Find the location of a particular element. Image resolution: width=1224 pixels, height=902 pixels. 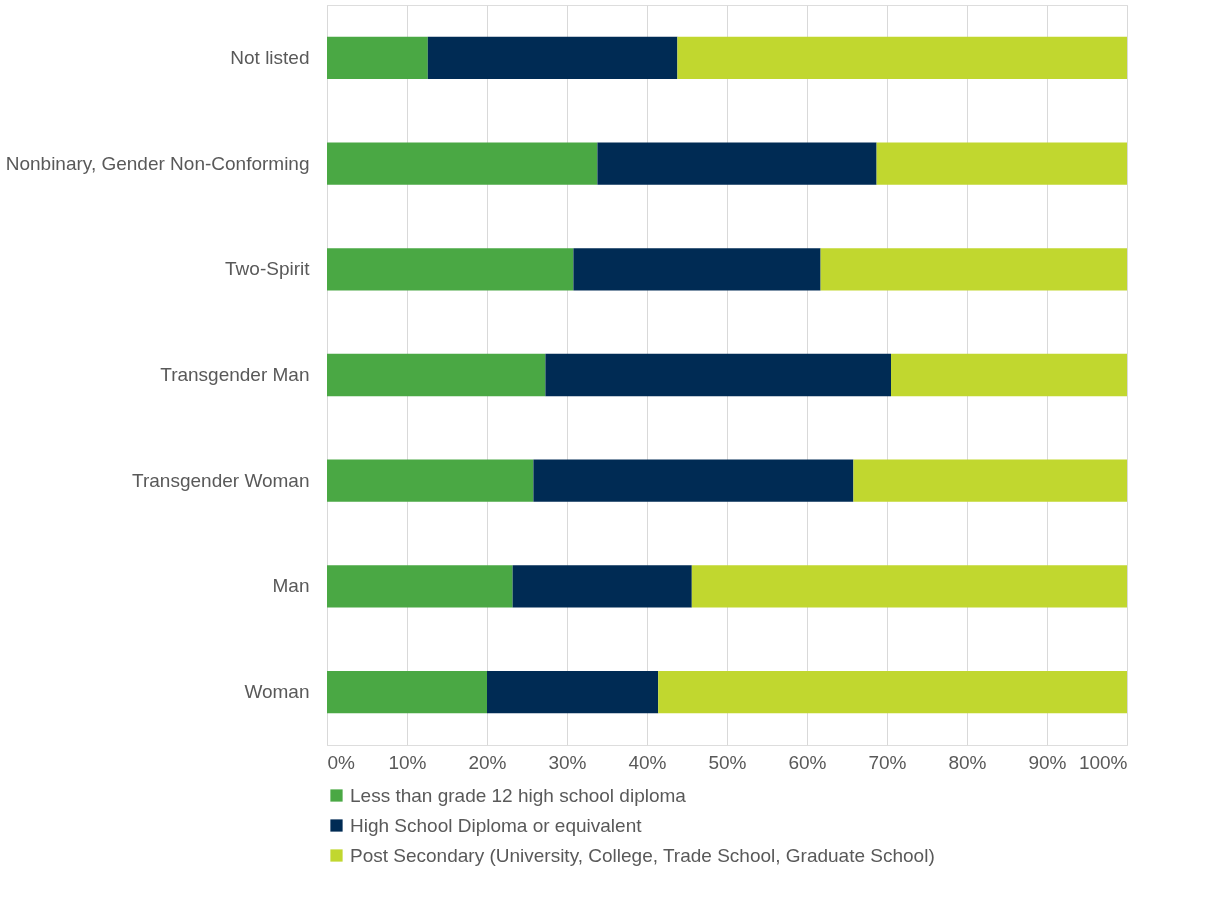

y-tick-label: Transgender Woman is located at coordinates (221, 480).